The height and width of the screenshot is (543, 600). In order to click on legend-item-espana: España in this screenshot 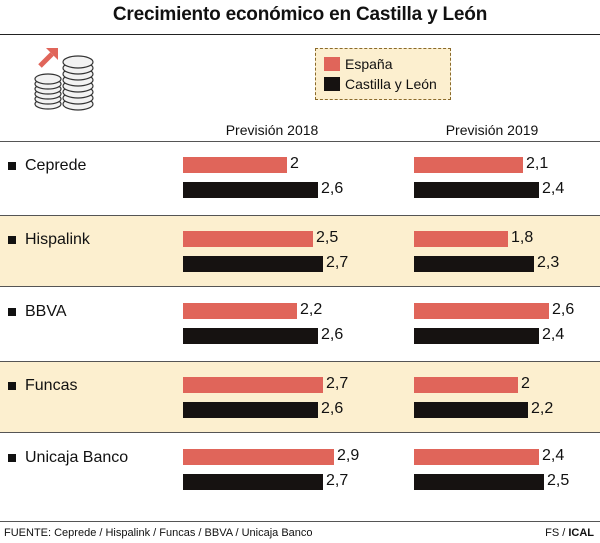, I will do `click(387, 64)`.